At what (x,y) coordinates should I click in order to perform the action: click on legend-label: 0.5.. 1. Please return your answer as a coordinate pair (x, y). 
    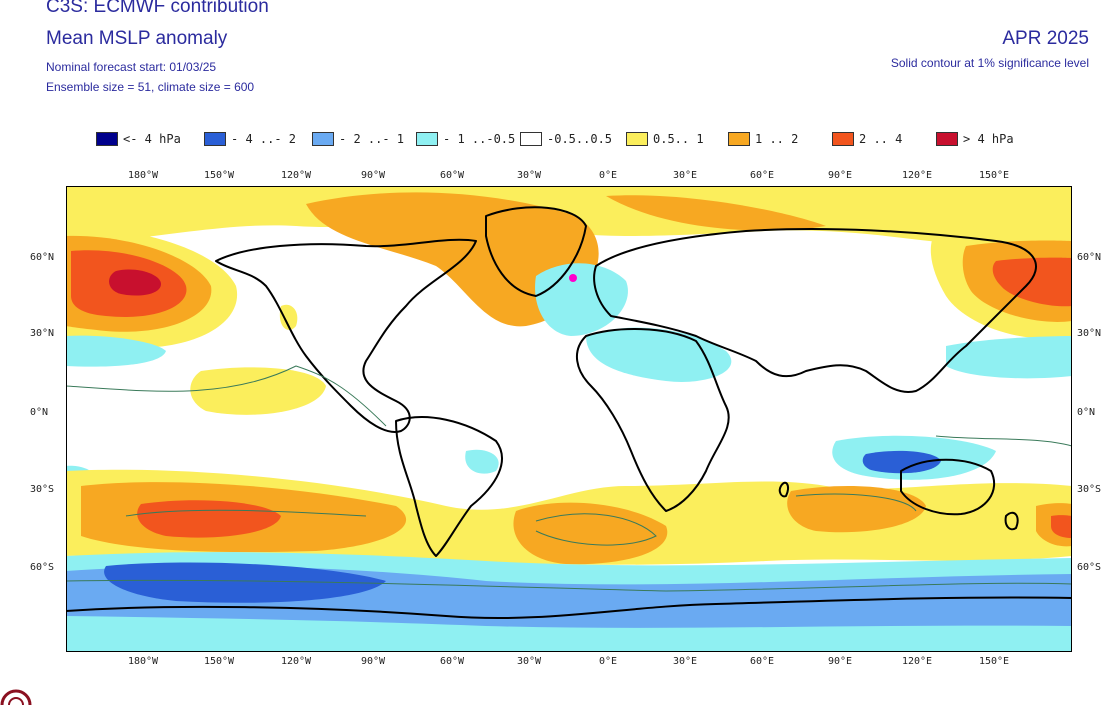
    Looking at the image, I should click on (678, 139).